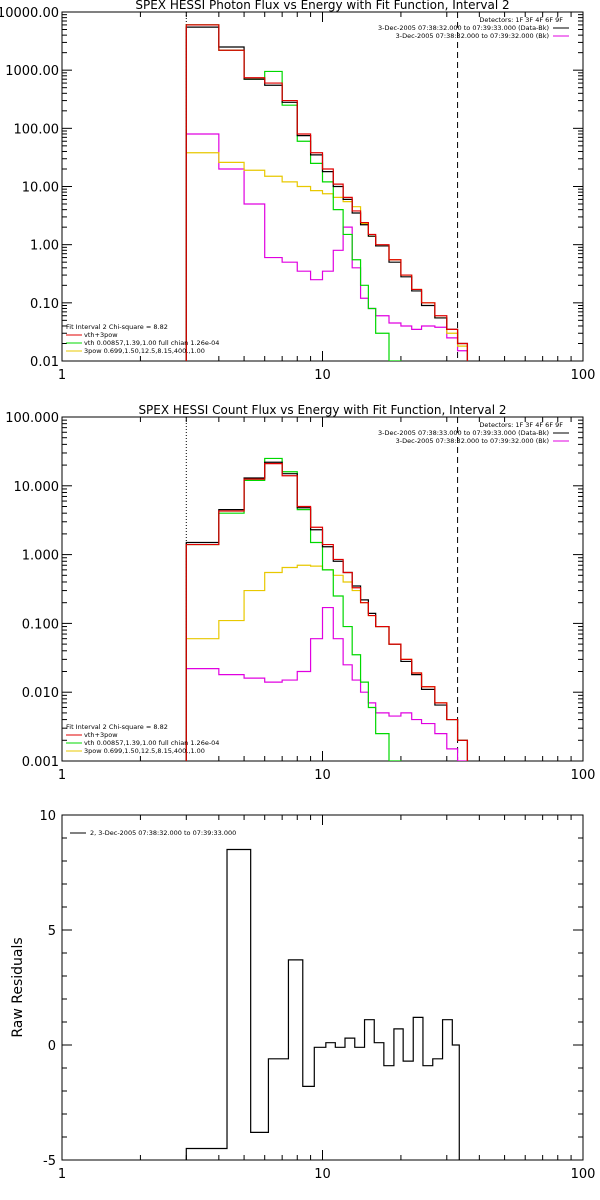 The height and width of the screenshot is (1200, 600). Describe the element at coordinates (29, 13) in the screenshot. I see `panel-1-y-tick-label: 10000.00` at that location.